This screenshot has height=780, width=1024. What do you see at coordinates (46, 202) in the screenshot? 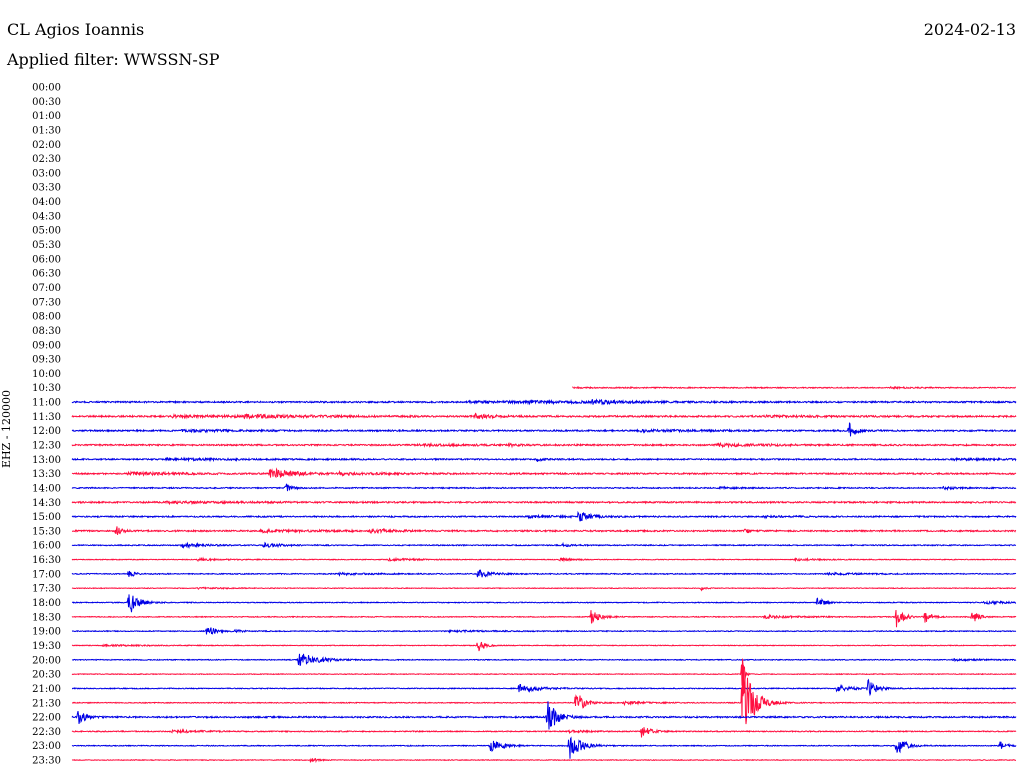
I see `time-label-0400: 04:00` at bounding box center [46, 202].